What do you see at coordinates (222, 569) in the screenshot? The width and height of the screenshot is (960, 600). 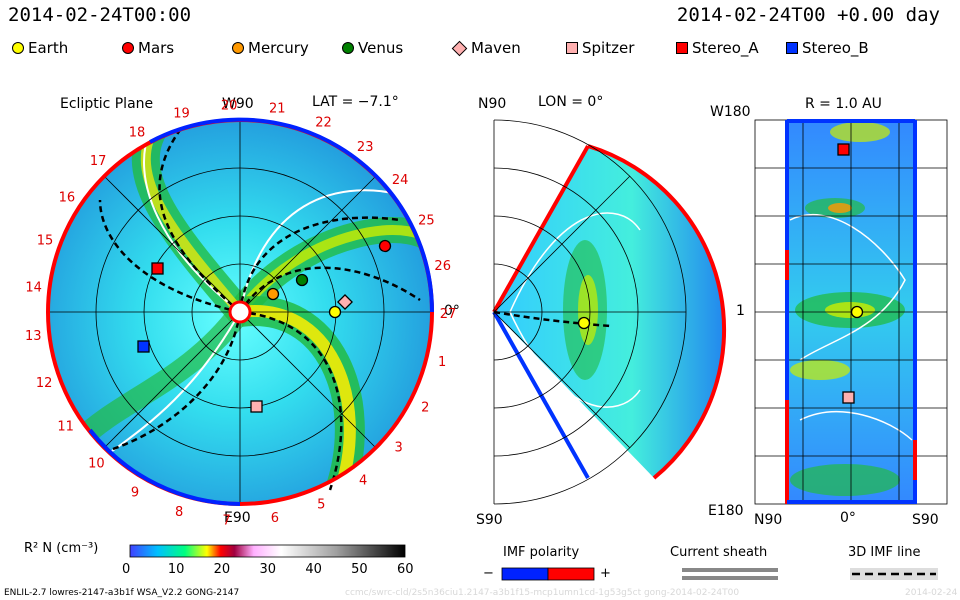 I see `colorbar-tick: 20` at bounding box center [222, 569].